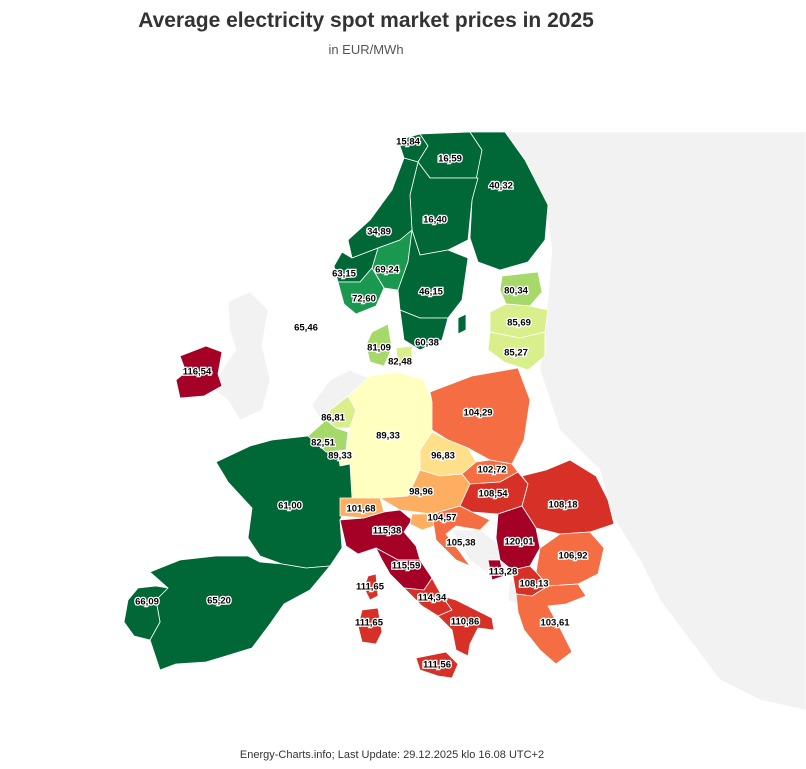 This screenshot has height=769, width=806. What do you see at coordinates (147, 602) in the screenshot?
I see `label-pt: 66,09` at bounding box center [147, 602].